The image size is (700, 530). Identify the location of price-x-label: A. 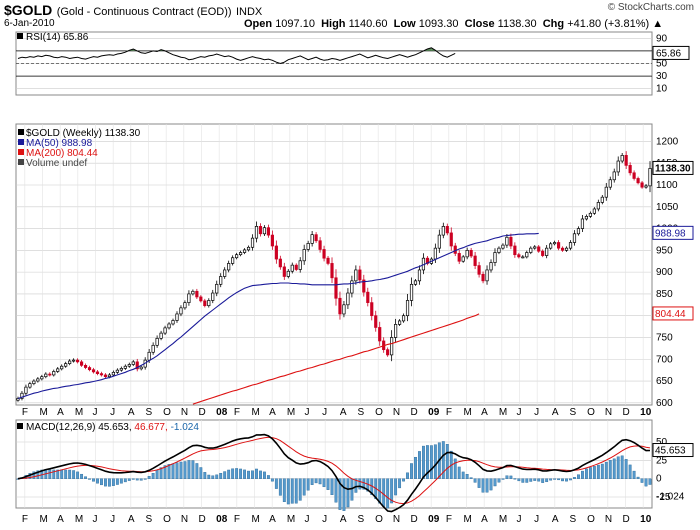
(343, 412).